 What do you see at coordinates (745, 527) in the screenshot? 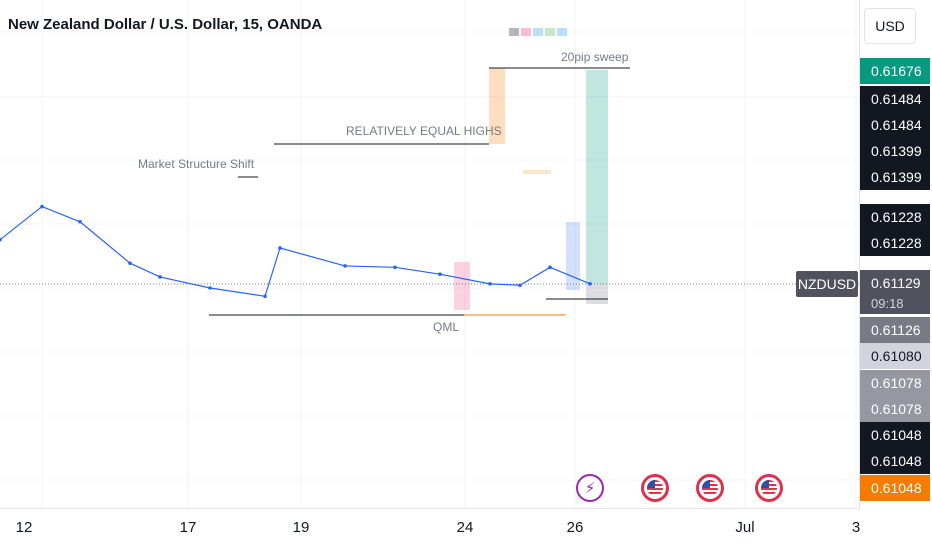
I see `time-axis-label: Jul` at bounding box center [745, 527].